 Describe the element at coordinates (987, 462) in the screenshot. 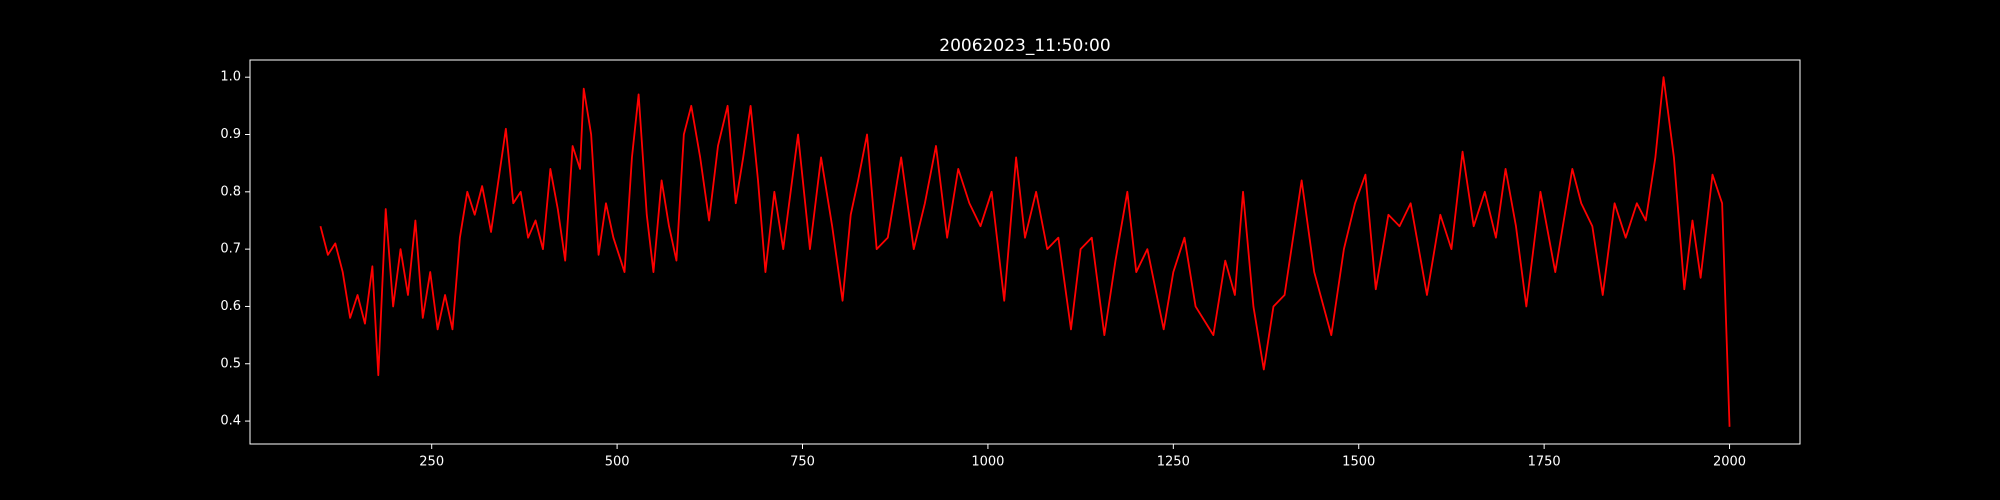

I see `x-tick-label: 1000` at that location.